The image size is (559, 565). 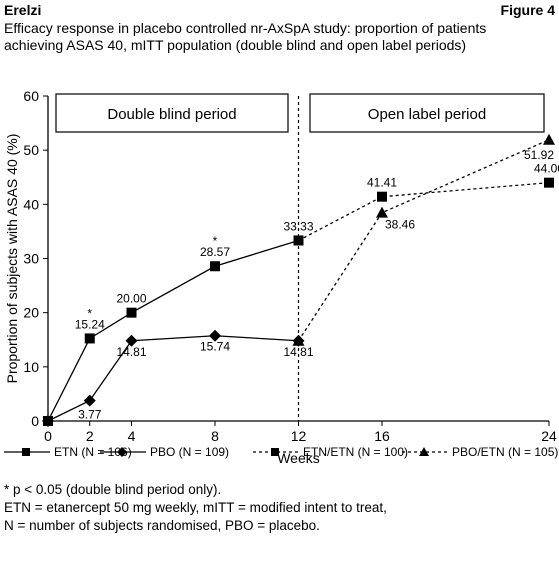 What do you see at coordinates (113, 489) in the screenshot?
I see `footnote-significance: * p < 0.05 (double blind period only).` at bounding box center [113, 489].